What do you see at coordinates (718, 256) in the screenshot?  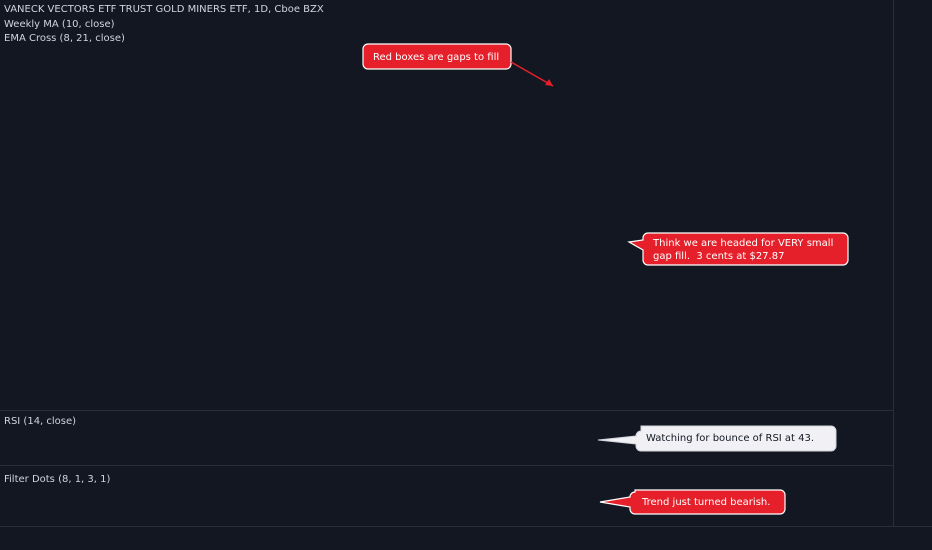 I see `callout-text: gap fill. 3 cents at $27.87` at bounding box center [718, 256].